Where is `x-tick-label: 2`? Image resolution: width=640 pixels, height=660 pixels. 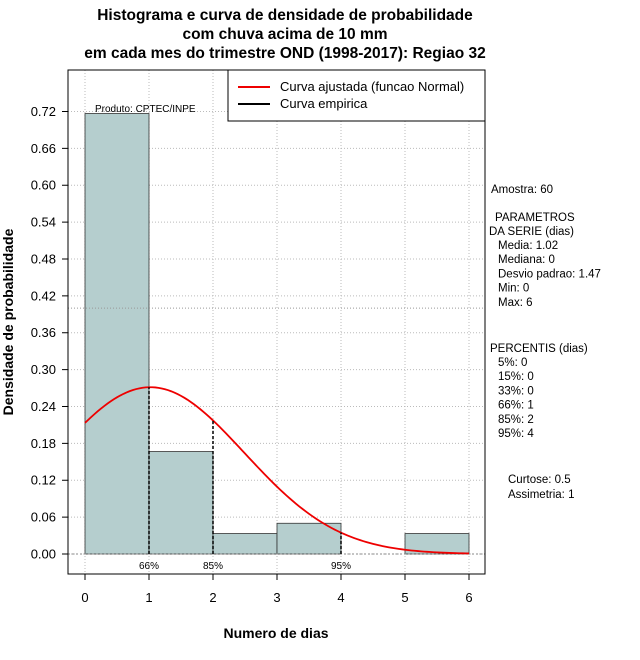
x-tick-label: 2 is located at coordinates (212, 597).